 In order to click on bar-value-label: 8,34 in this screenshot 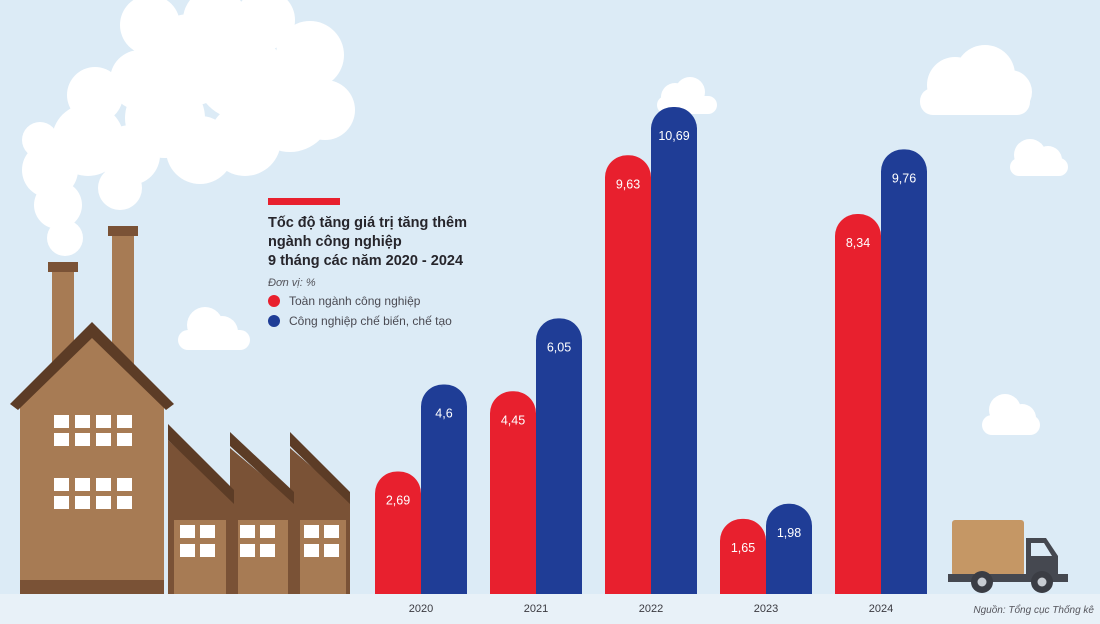, I will do `click(858, 243)`.